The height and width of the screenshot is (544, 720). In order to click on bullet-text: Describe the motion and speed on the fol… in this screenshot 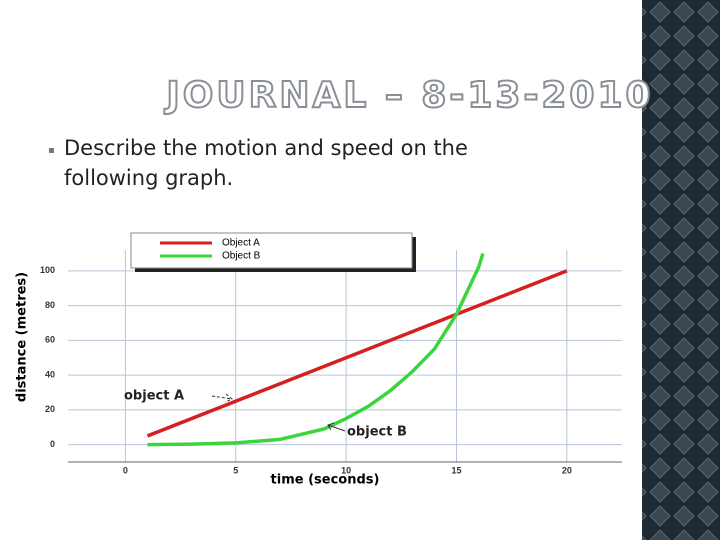, I will do `click(266, 163)`.